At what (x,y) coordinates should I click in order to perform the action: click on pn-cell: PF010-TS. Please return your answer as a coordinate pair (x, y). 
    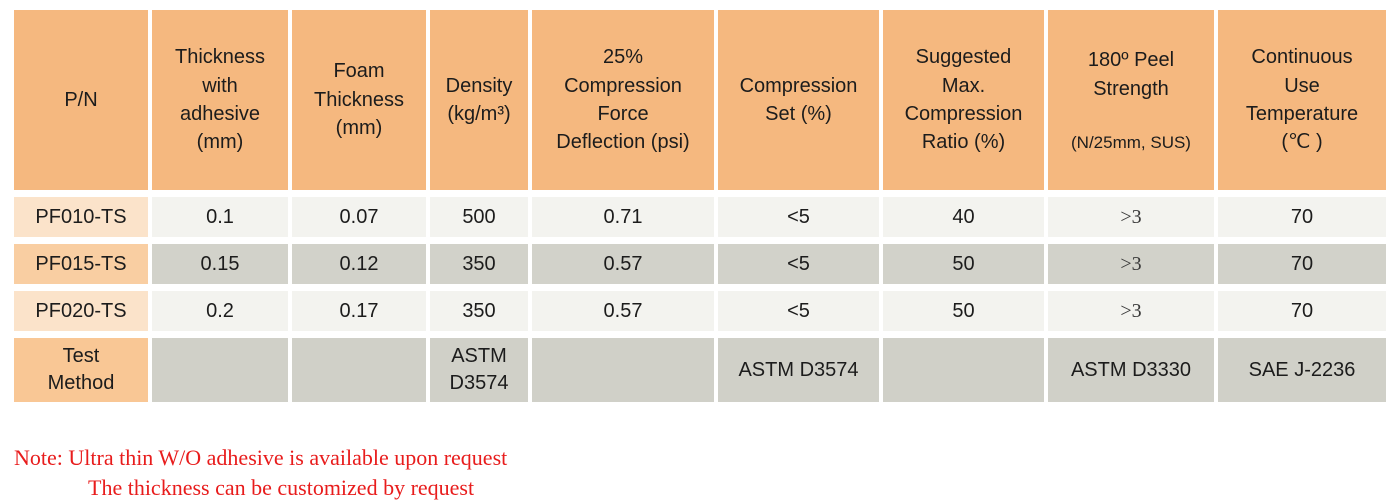
    Looking at the image, I should click on (81, 217).